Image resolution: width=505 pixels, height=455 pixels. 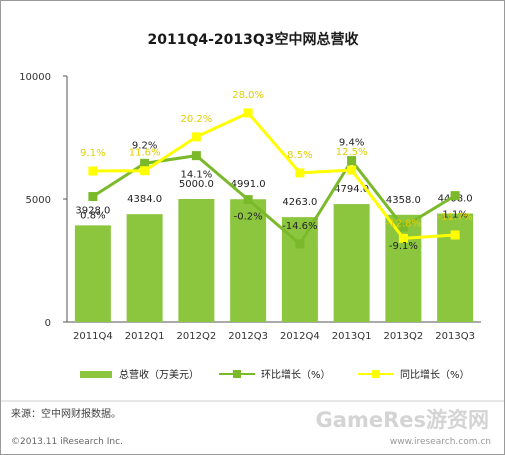 What do you see at coordinates (93, 336) in the screenshot?
I see `x-tick-label: 2011Q4` at bounding box center [93, 336].